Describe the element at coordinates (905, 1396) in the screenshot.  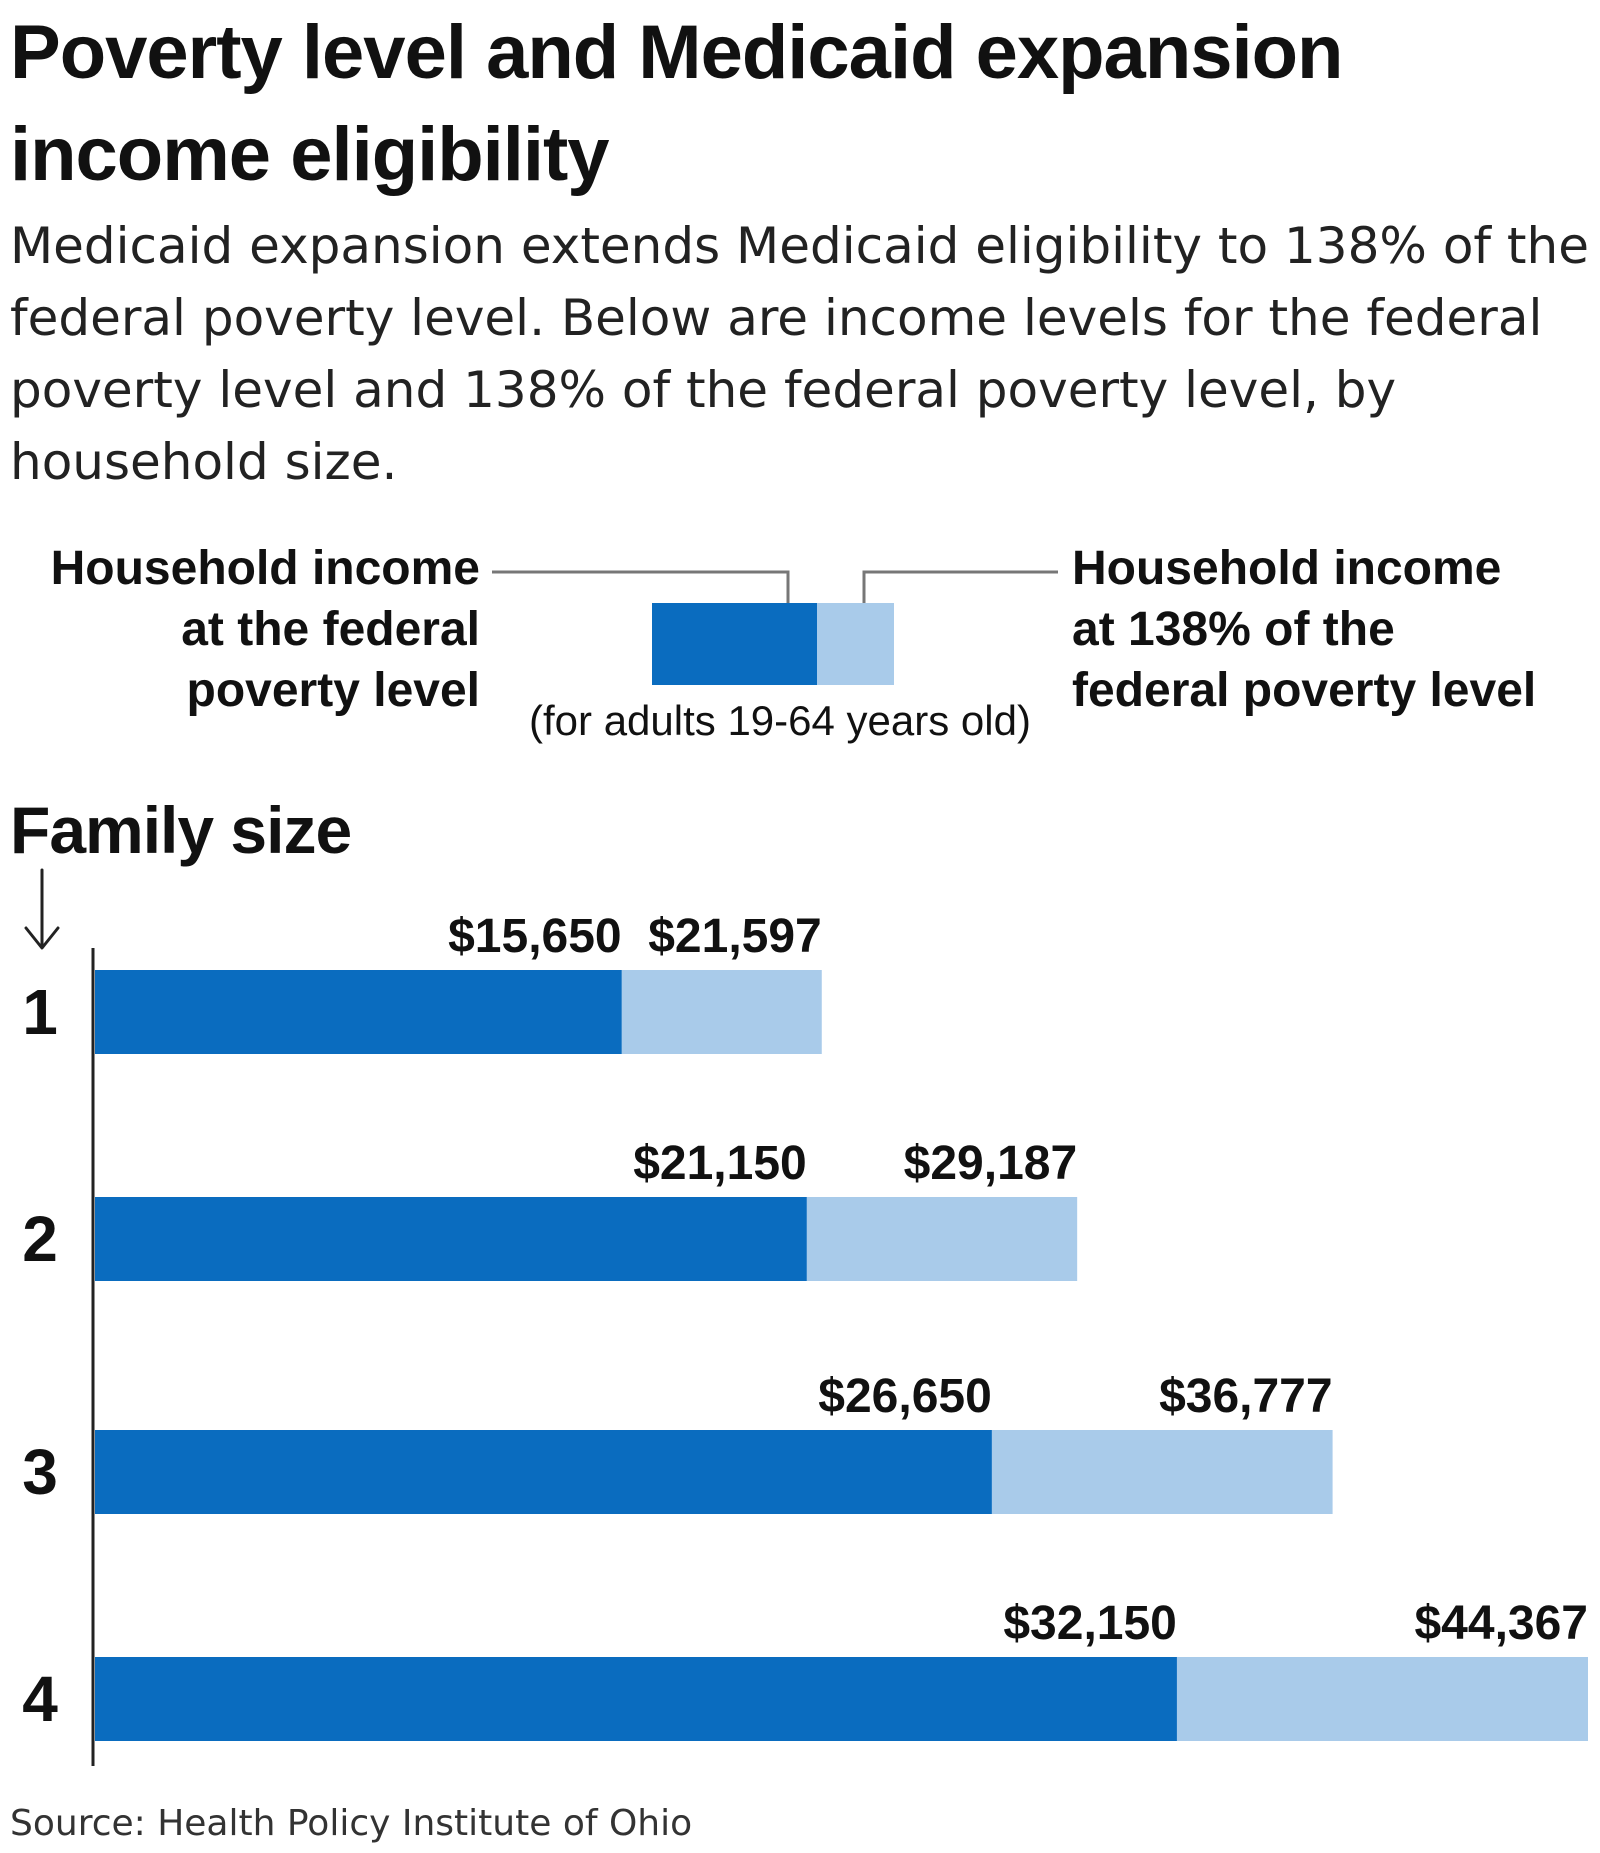
I see `data-label-federal-poverty-level: $26,650` at that location.